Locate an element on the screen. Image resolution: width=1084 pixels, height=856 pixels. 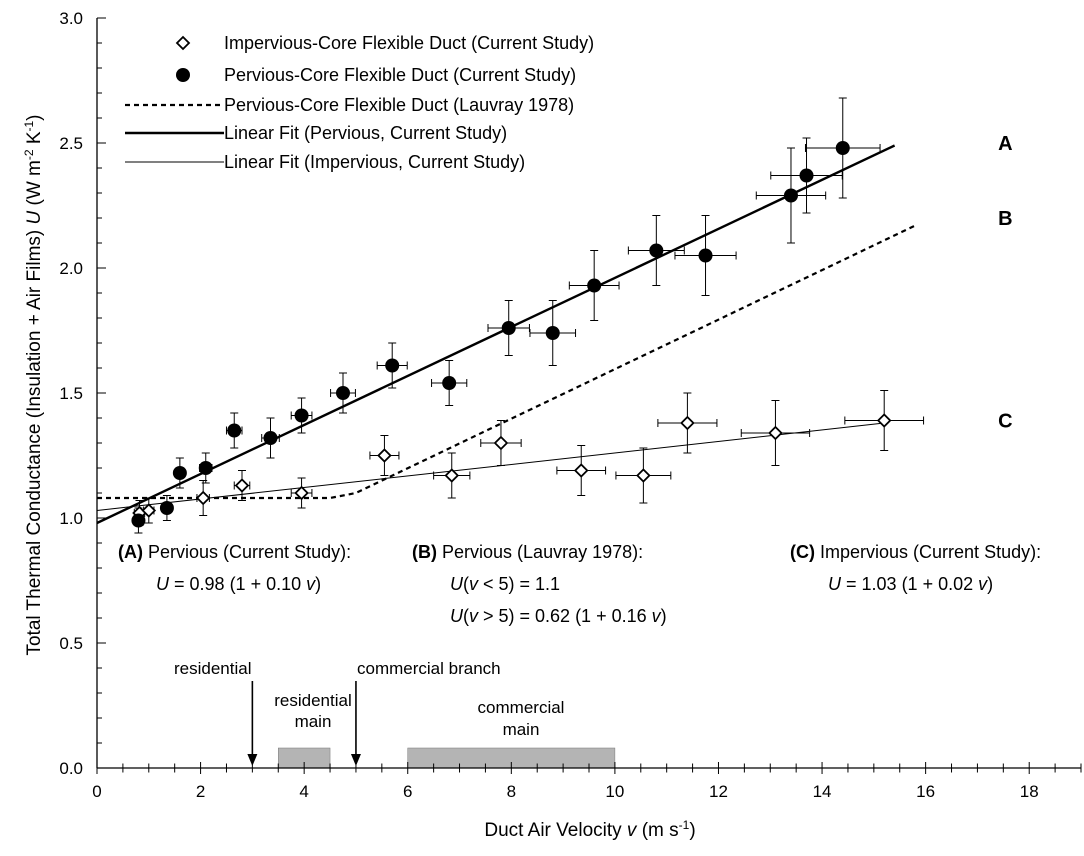
curve-label-a: A is located at coordinates (1005, 144).